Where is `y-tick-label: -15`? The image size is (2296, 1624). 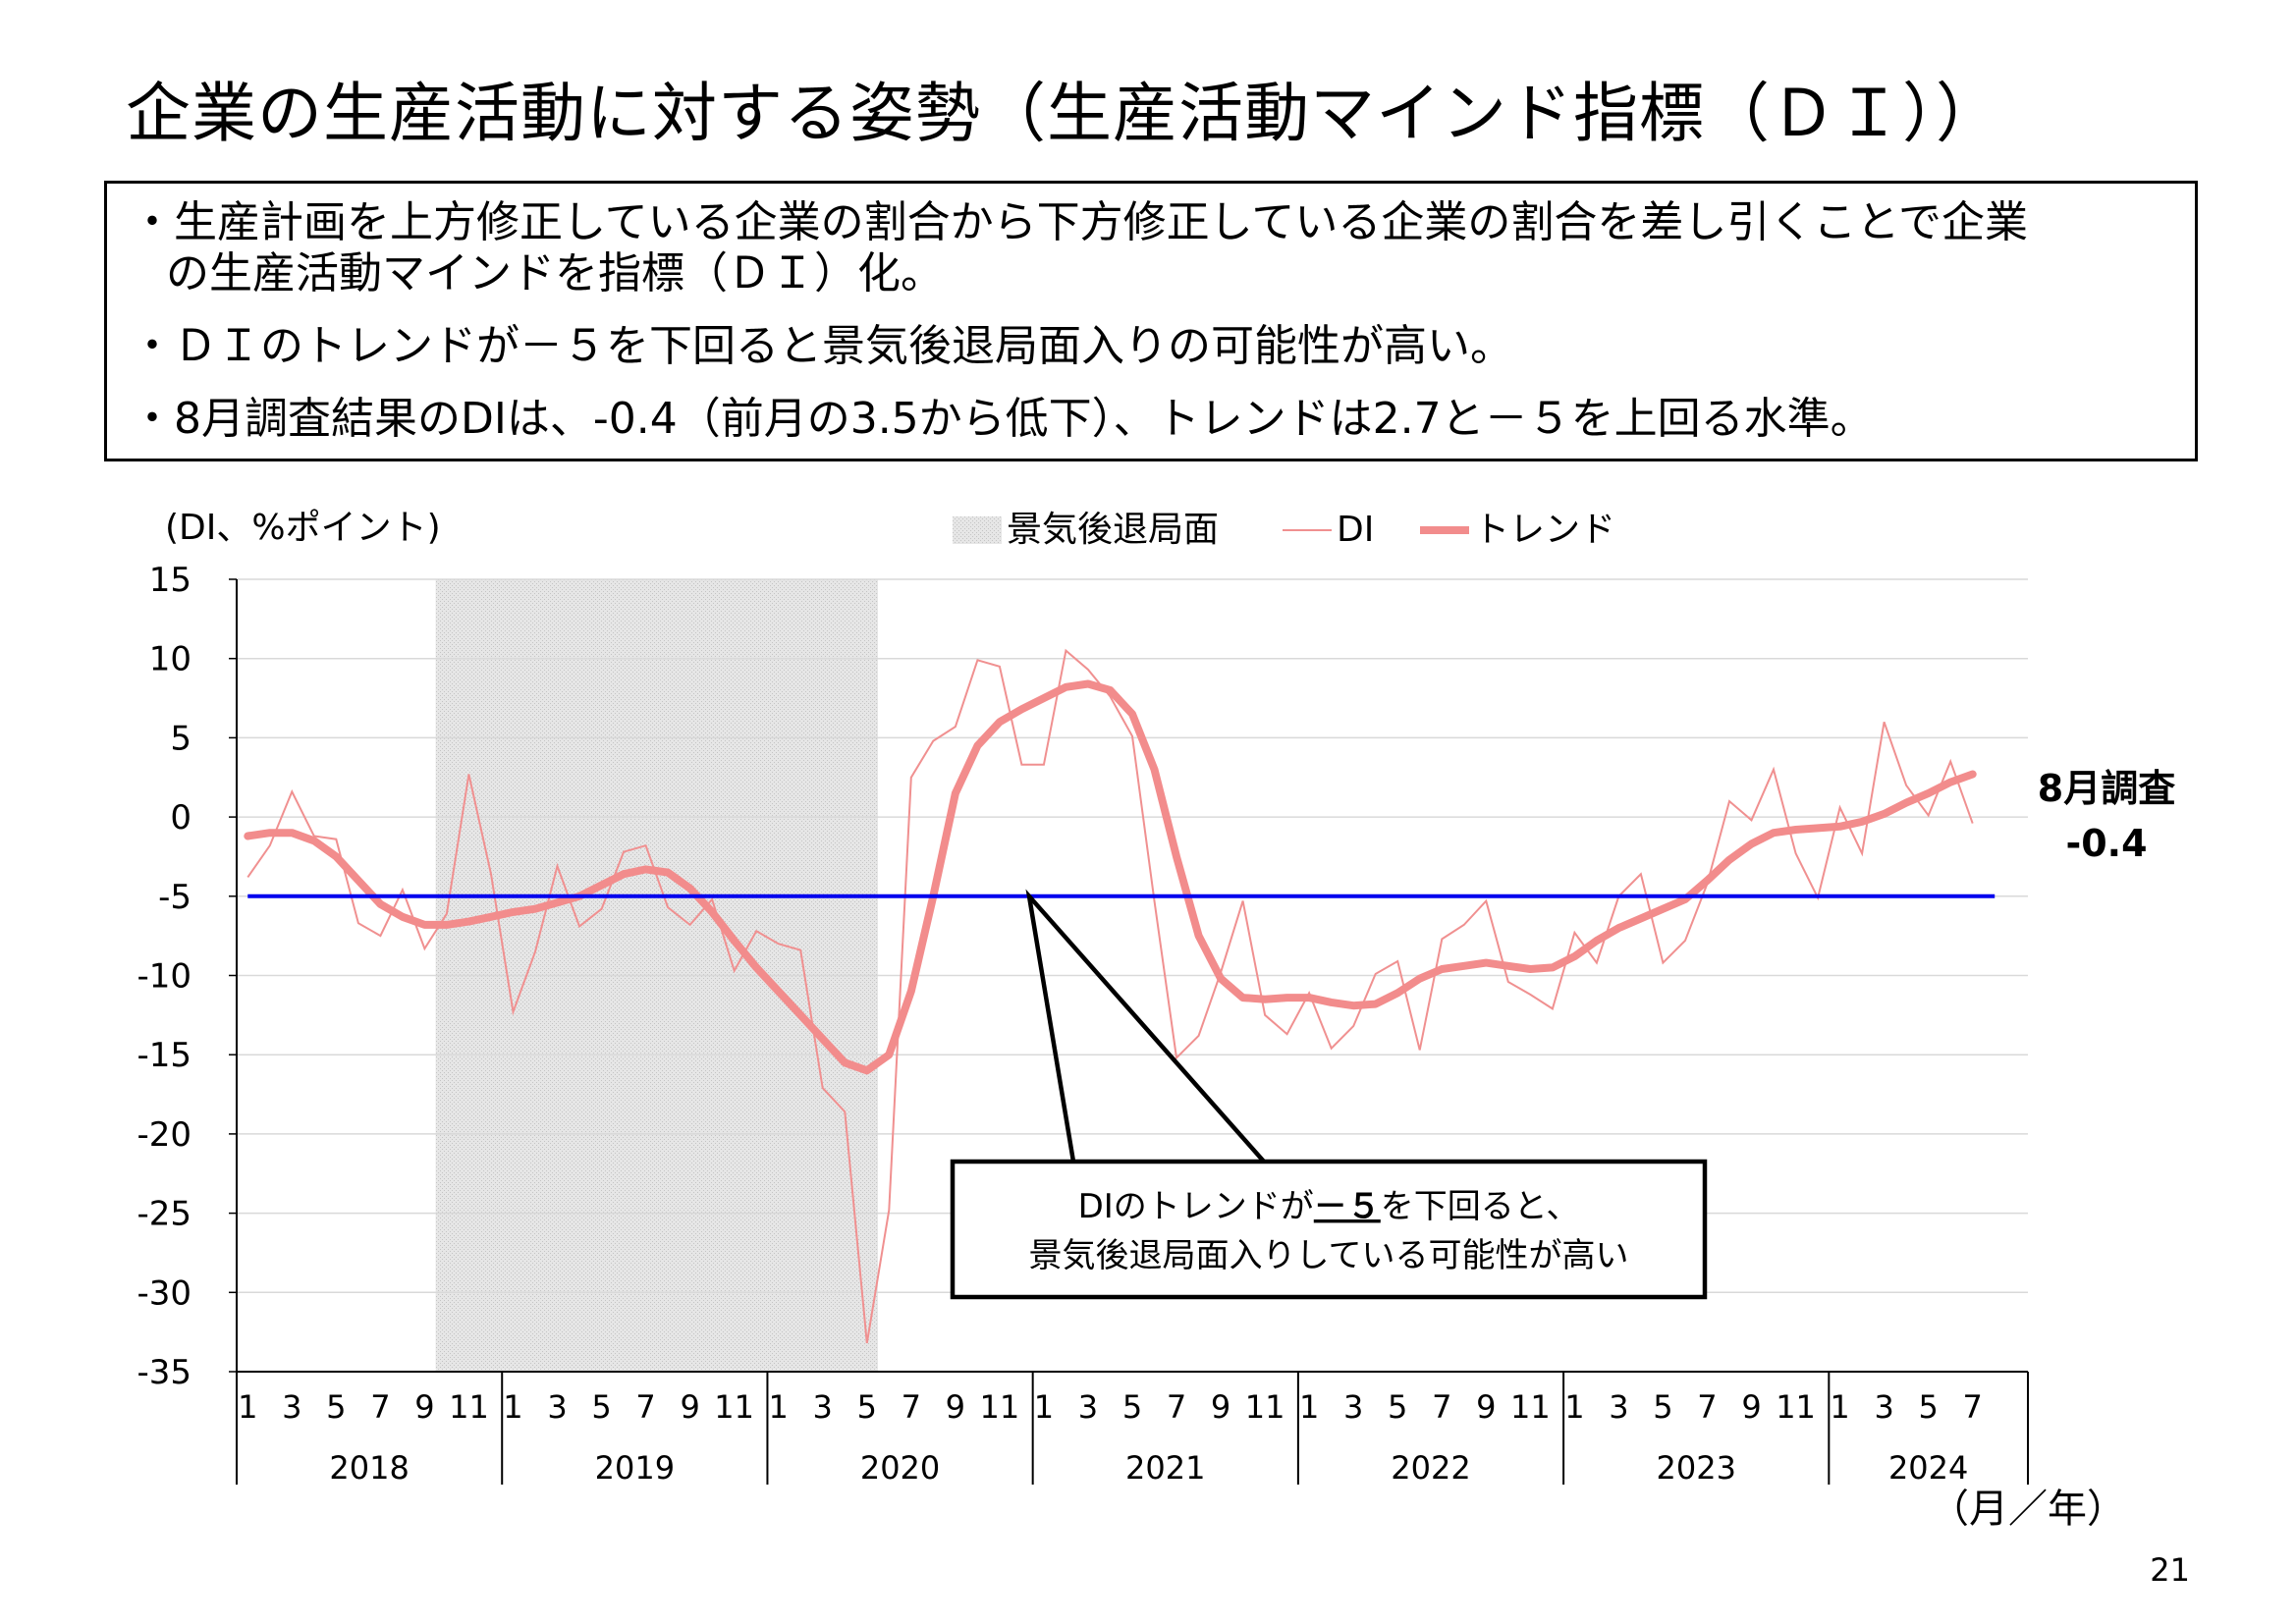
y-tick-label: -15 is located at coordinates (164, 1055).